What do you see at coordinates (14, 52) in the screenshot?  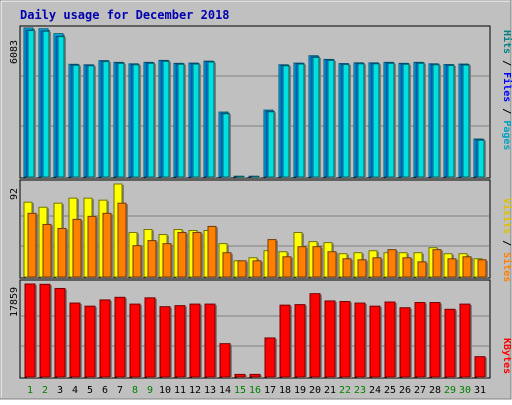 I see `hits-max-label: 6083` at bounding box center [14, 52].